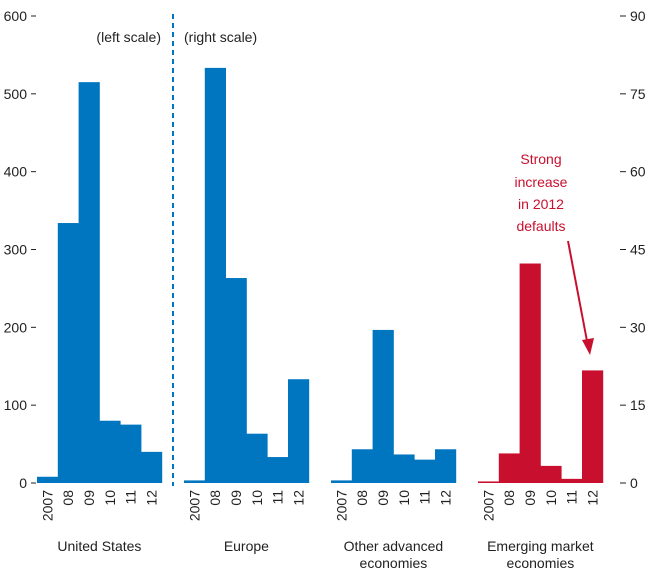 This screenshot has width=652, height=571. What do you see at coordinates (554, 253) in the screenshot?
I see `annotation: Strong increase in 2012 defaults` at bounding box center [554, 253].